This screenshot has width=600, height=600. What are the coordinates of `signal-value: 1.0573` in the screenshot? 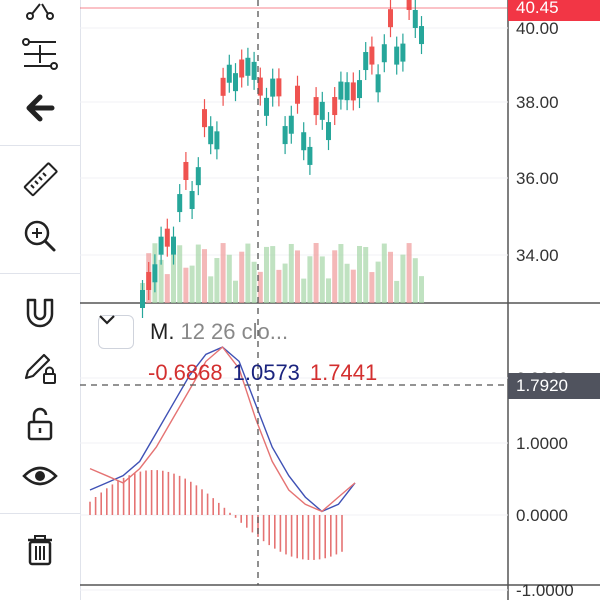 It's located at (266, 372).